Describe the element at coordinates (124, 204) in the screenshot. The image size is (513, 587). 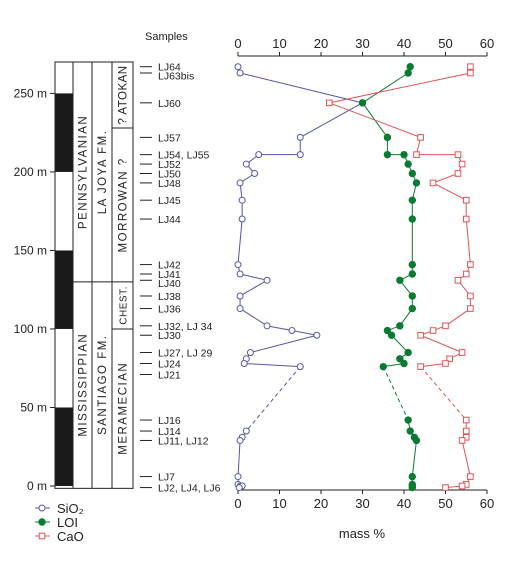
I see `stages-label-1: MORROWAN ?` at that location.